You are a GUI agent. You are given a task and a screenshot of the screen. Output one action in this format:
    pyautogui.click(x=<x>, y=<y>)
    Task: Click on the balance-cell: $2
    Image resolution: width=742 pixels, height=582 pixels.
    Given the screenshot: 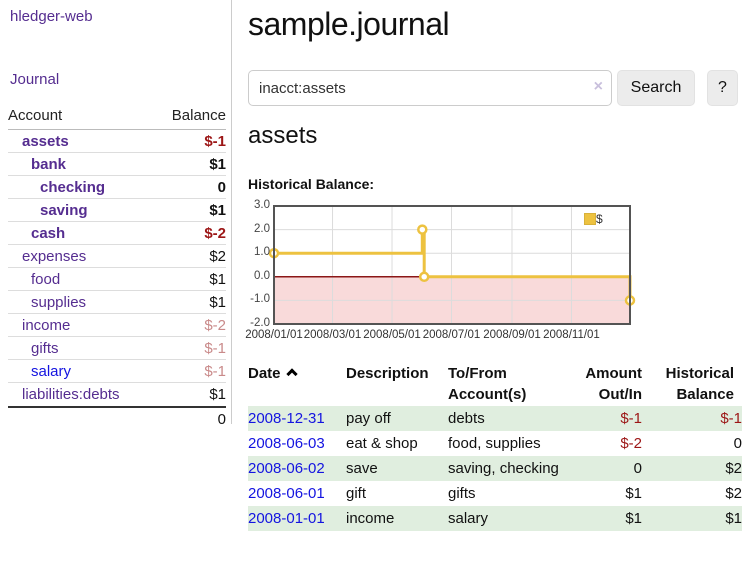 What is the action you would take?
    pyautogui.click(x=733, y=493)
    